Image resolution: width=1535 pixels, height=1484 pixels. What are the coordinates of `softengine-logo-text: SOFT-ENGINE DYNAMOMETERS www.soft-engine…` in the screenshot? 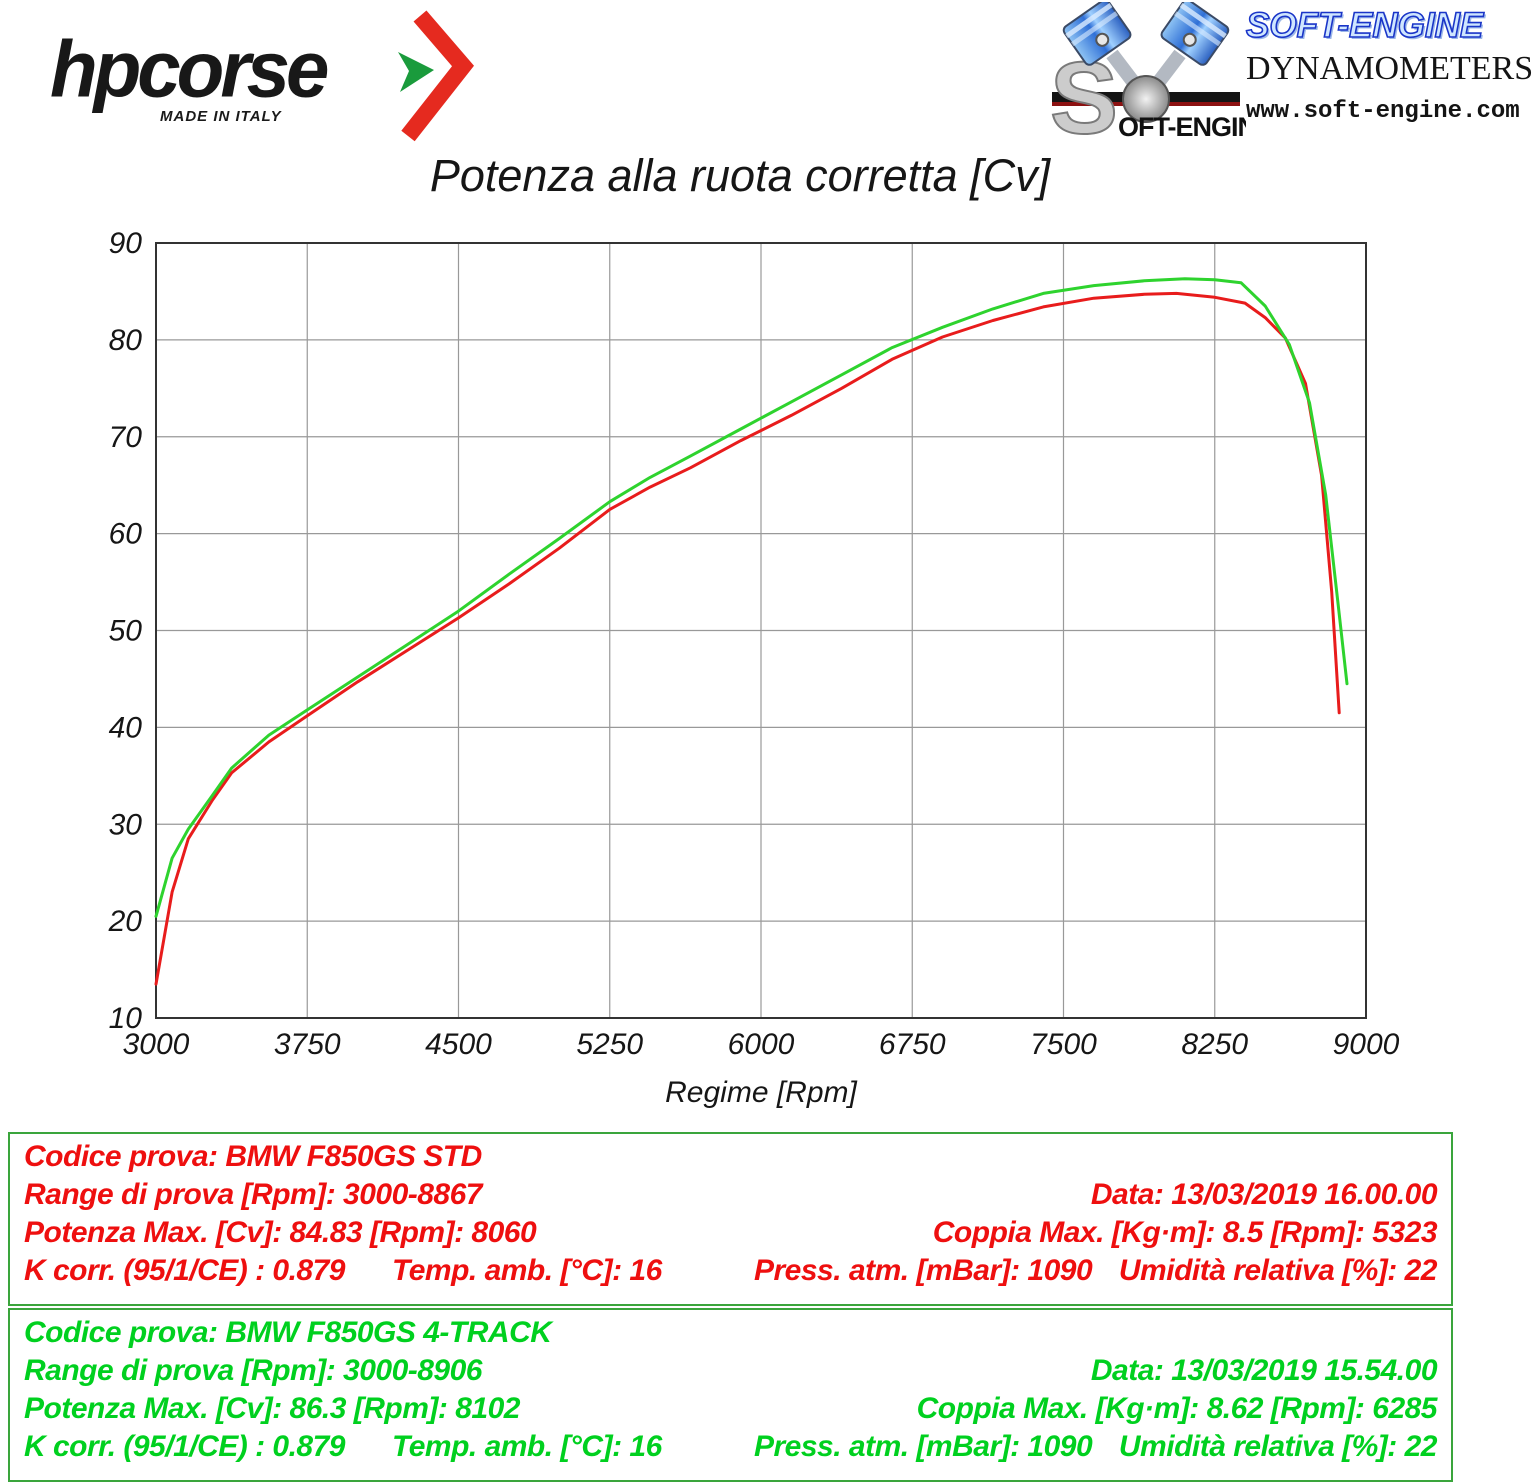 It's located at (1390, 65).